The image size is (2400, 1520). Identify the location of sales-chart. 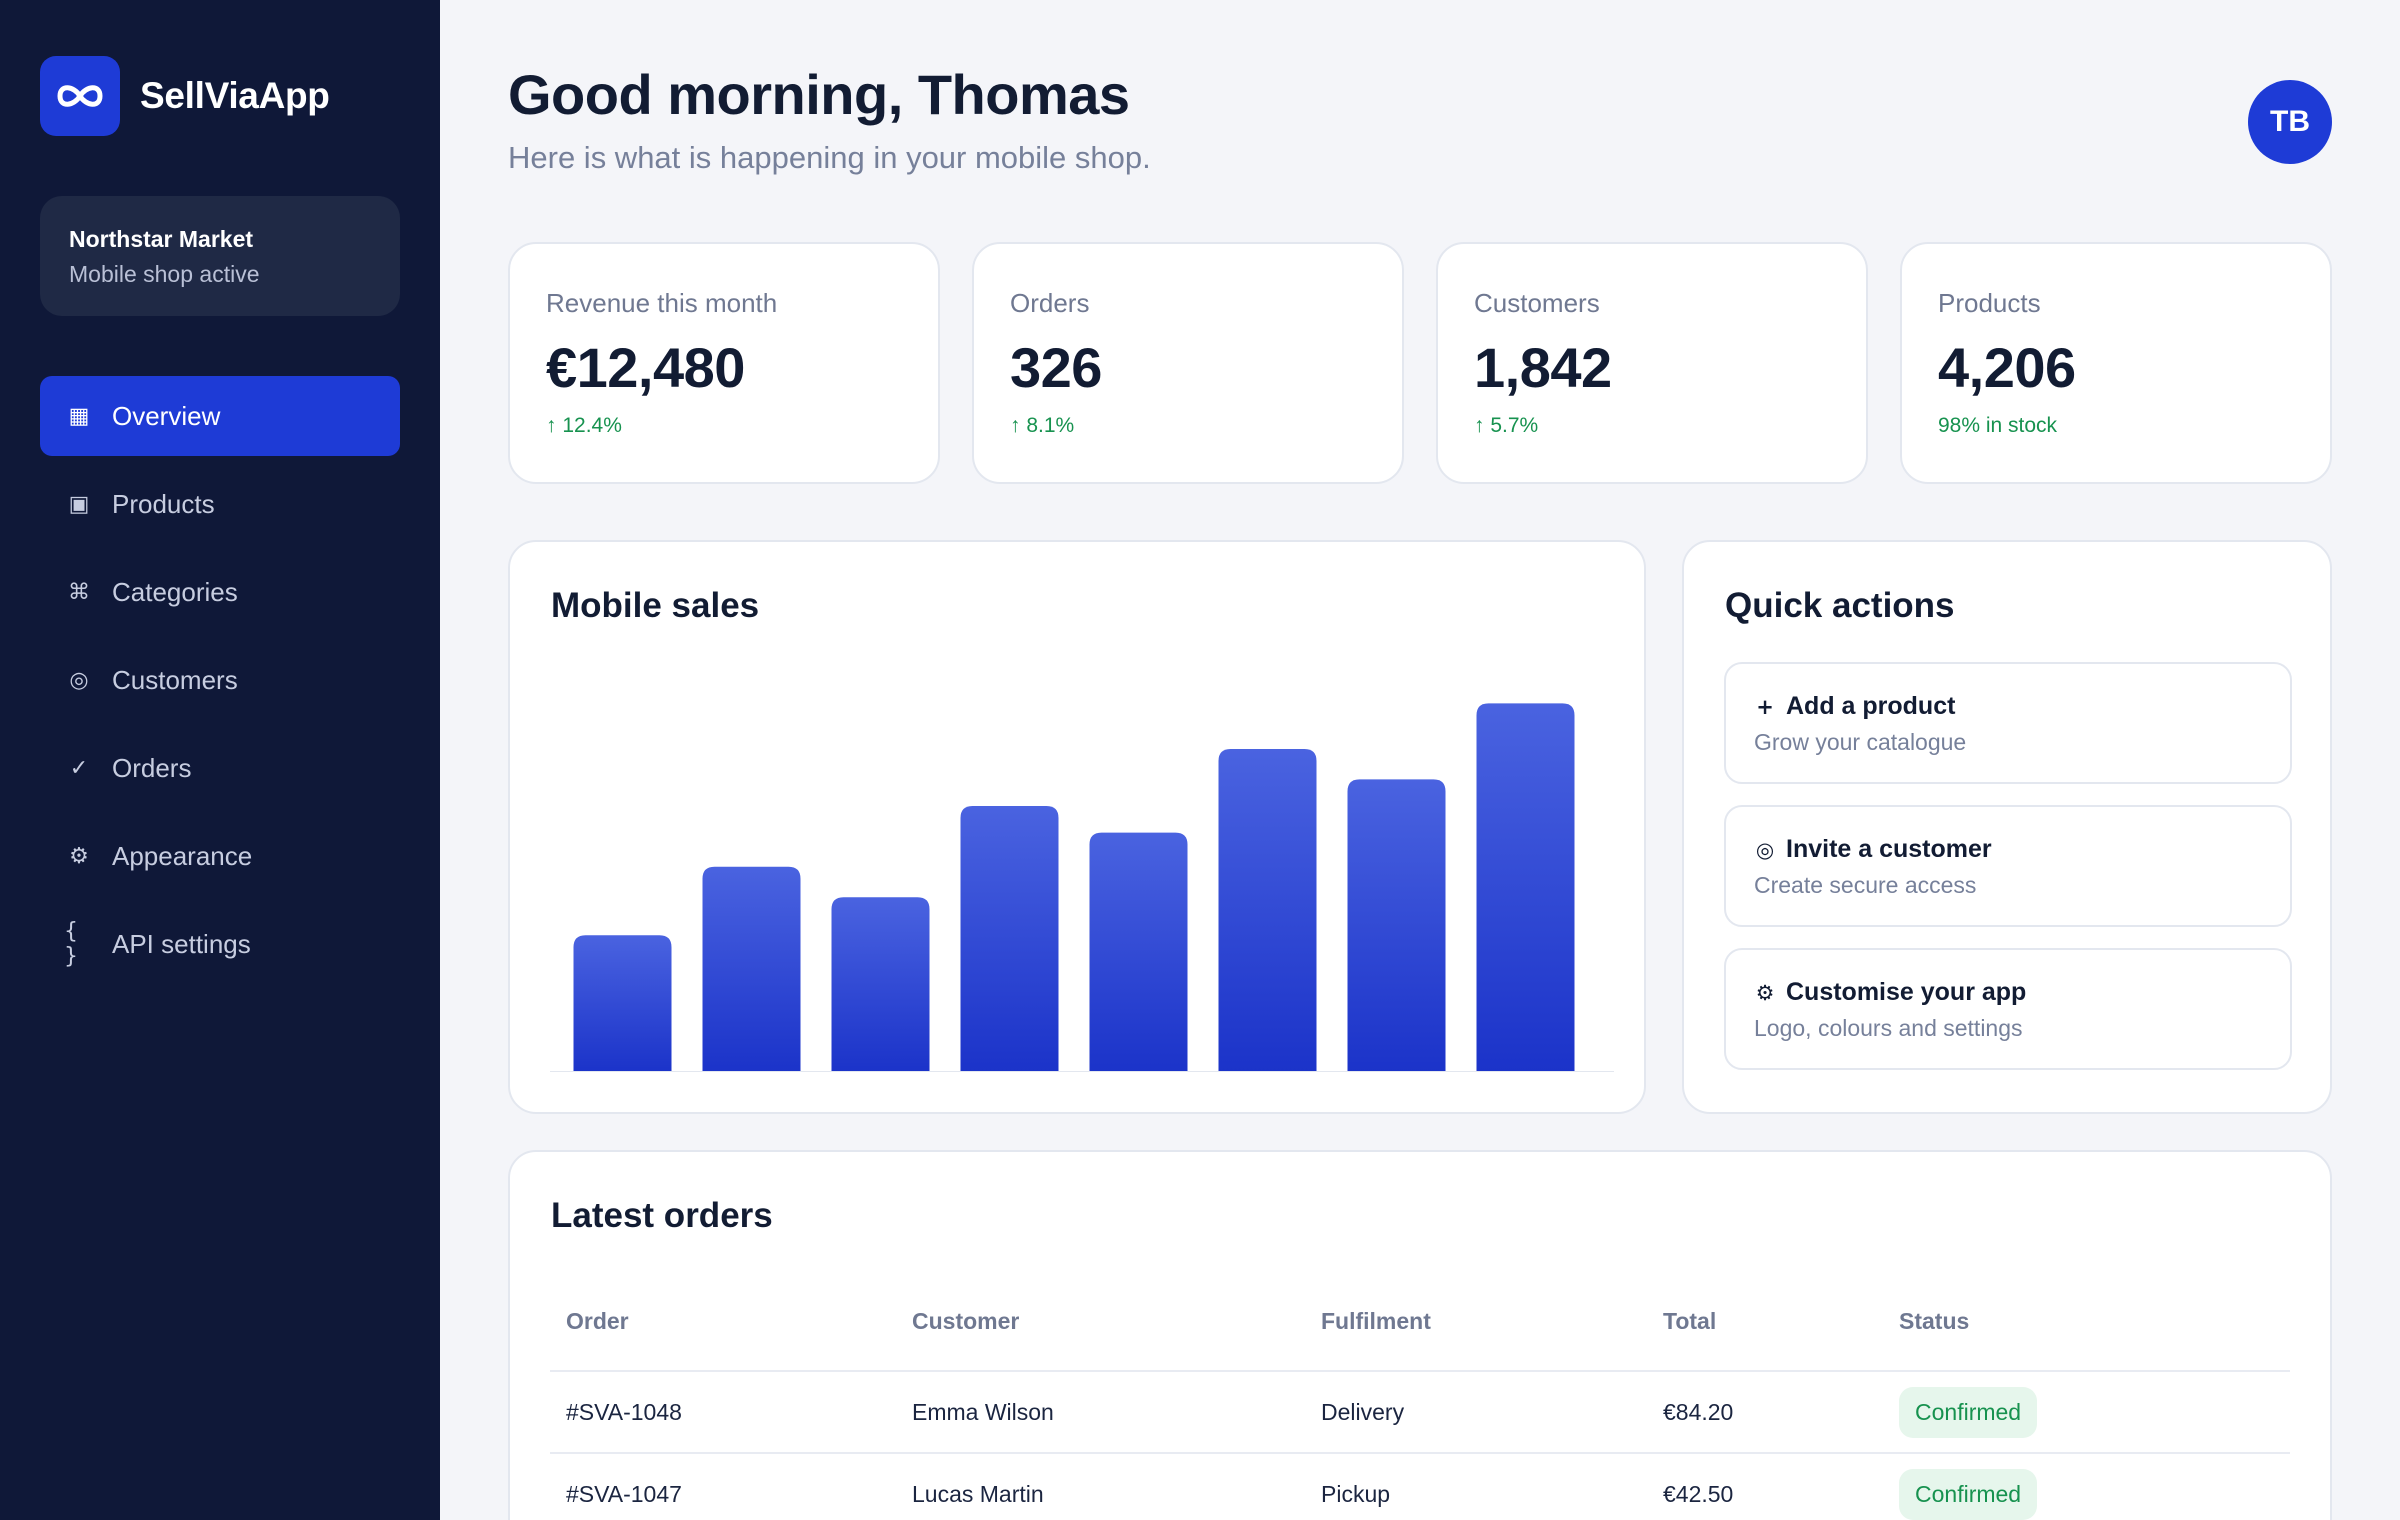
(1082, 867).